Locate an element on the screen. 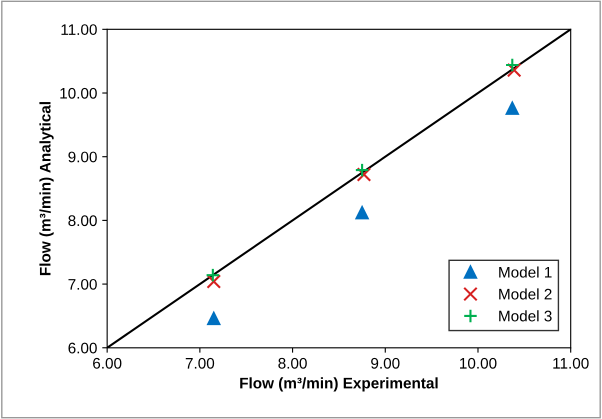 This screenshot has height=419, width=602. x-axis-title: Flow (m³/min) Experimental is located at coordinates (339, 384).